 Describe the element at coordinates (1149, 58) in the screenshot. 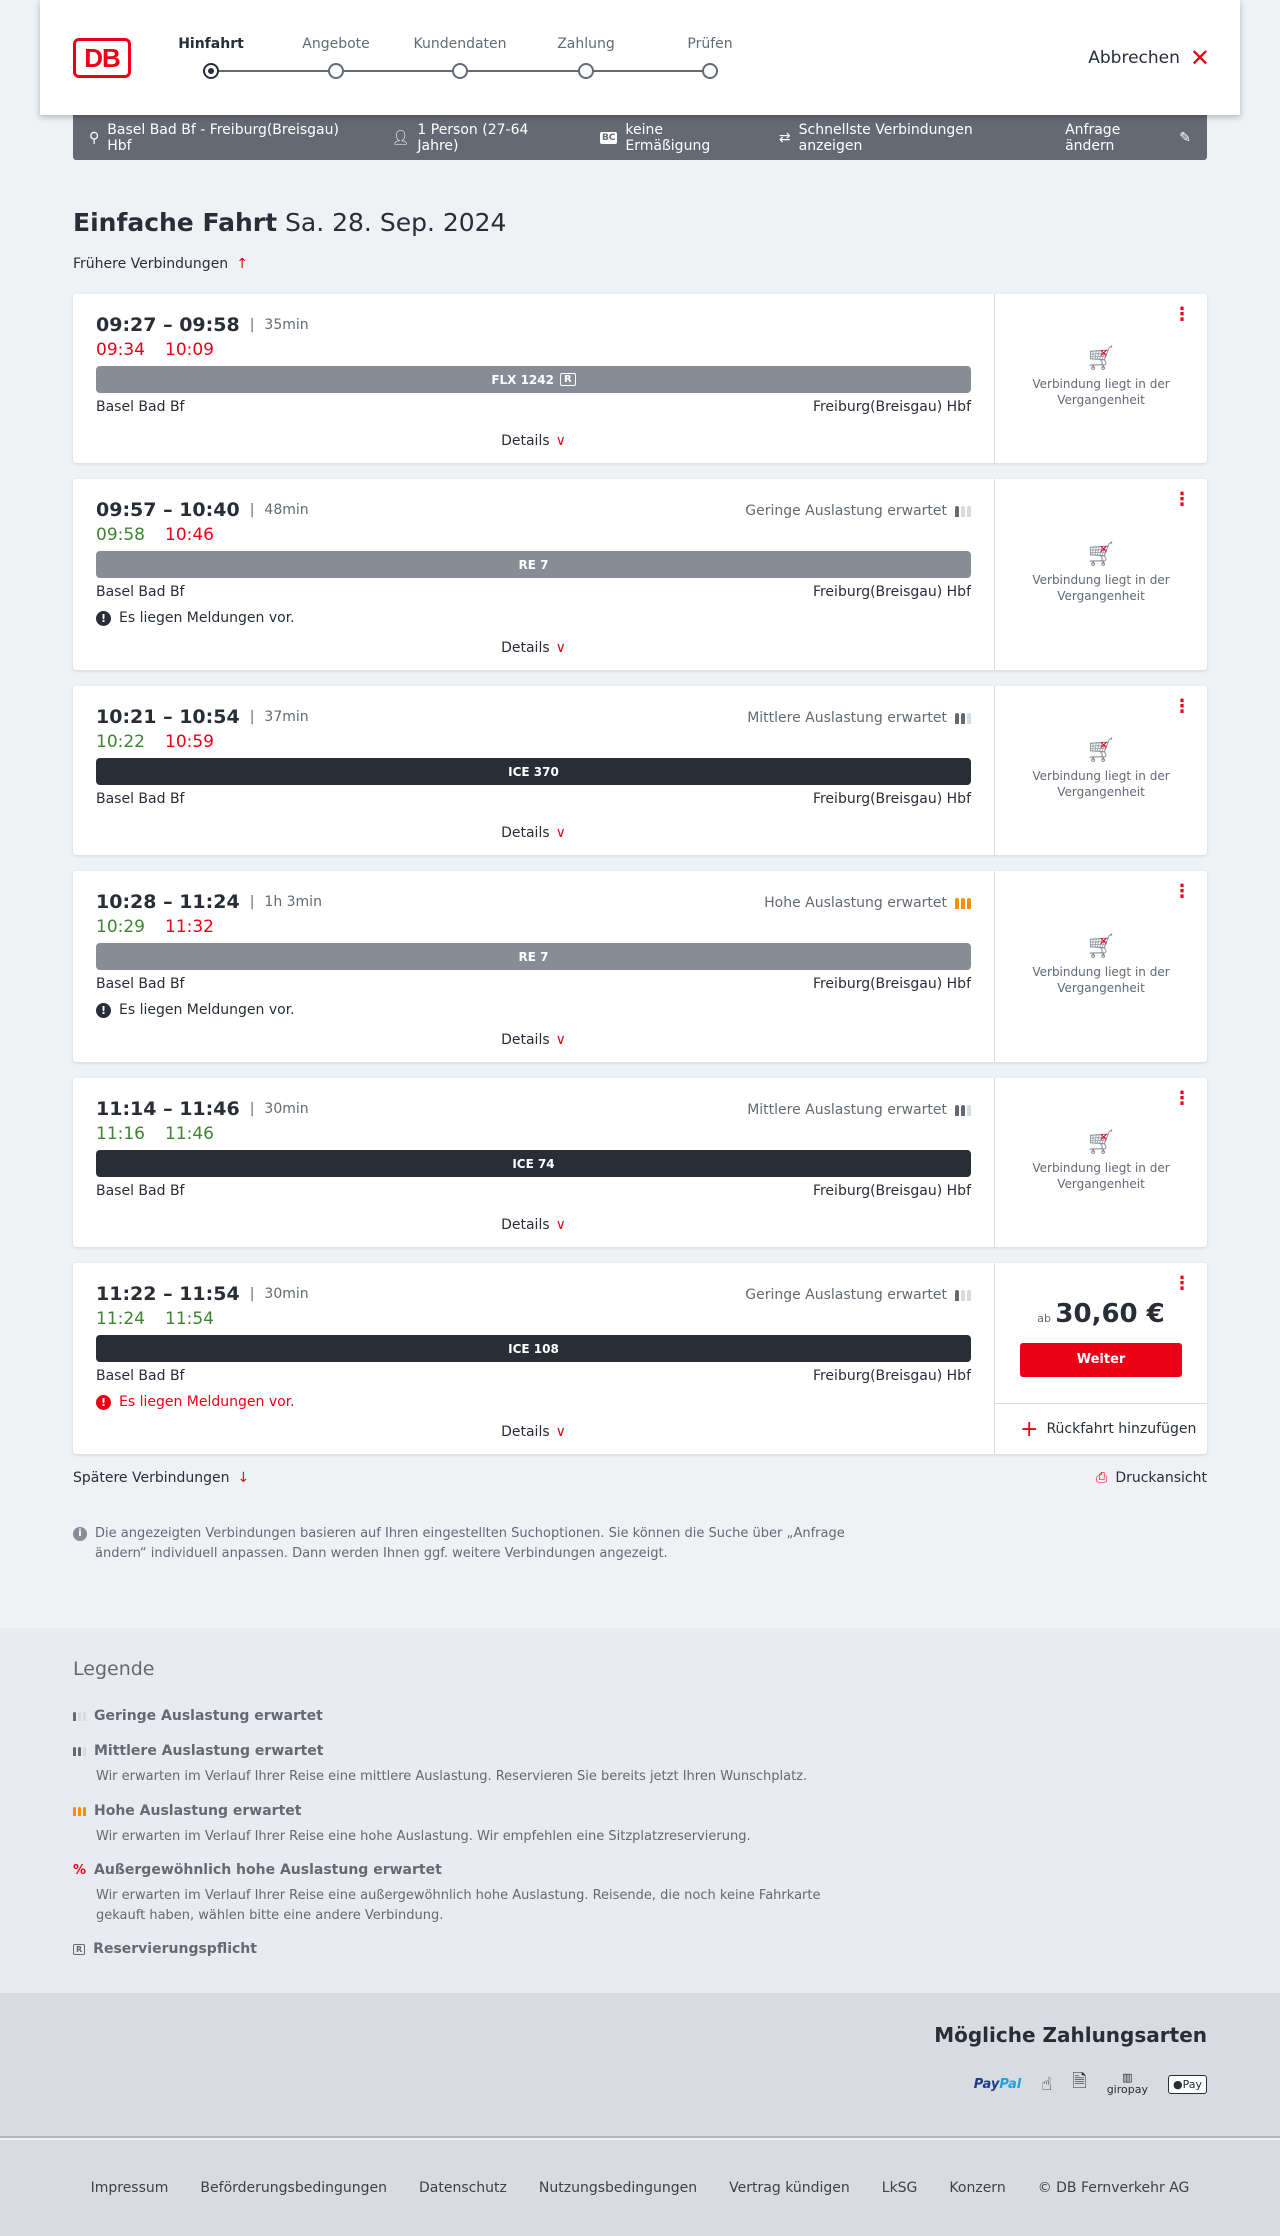

I see `cancel-button: Abbrechen ✕` at that location.